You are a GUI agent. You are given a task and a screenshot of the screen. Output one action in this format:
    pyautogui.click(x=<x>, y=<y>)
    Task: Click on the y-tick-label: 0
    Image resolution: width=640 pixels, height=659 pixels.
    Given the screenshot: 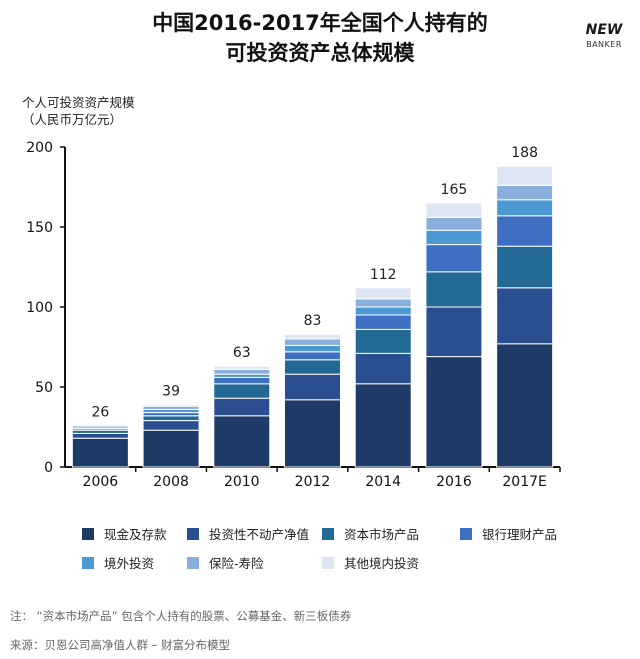 What is the action you would take?
    pyautogui.click(x=48, y=468)
    